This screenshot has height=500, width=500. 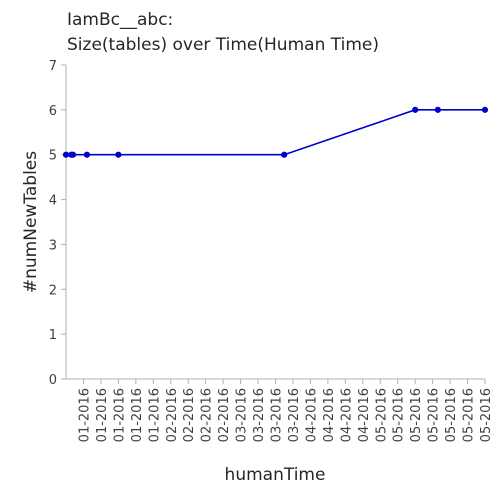 What do you see at coordinates (275, 475) in the screenshot?
I see `x-axis-label: humanTime` at bounding box center [275, 475].